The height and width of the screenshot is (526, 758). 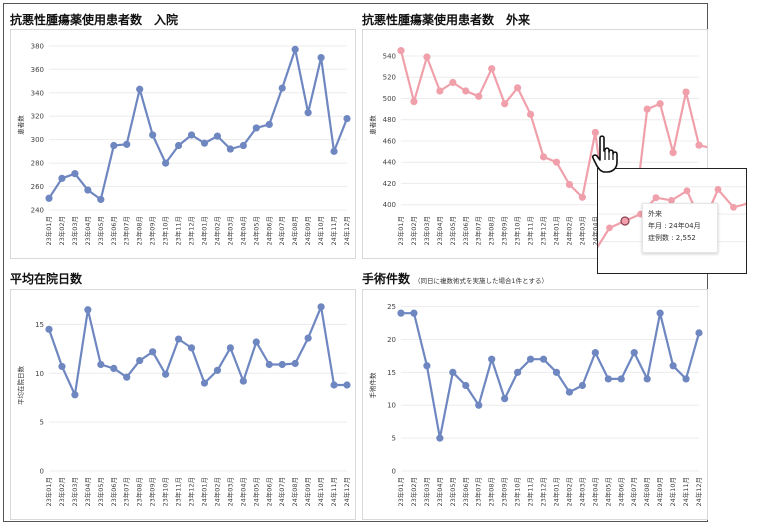 I want to click on chart-title-inpatient: 抗悪性腫瘍薬使用患者数 入院, so click(x=94, y=20).